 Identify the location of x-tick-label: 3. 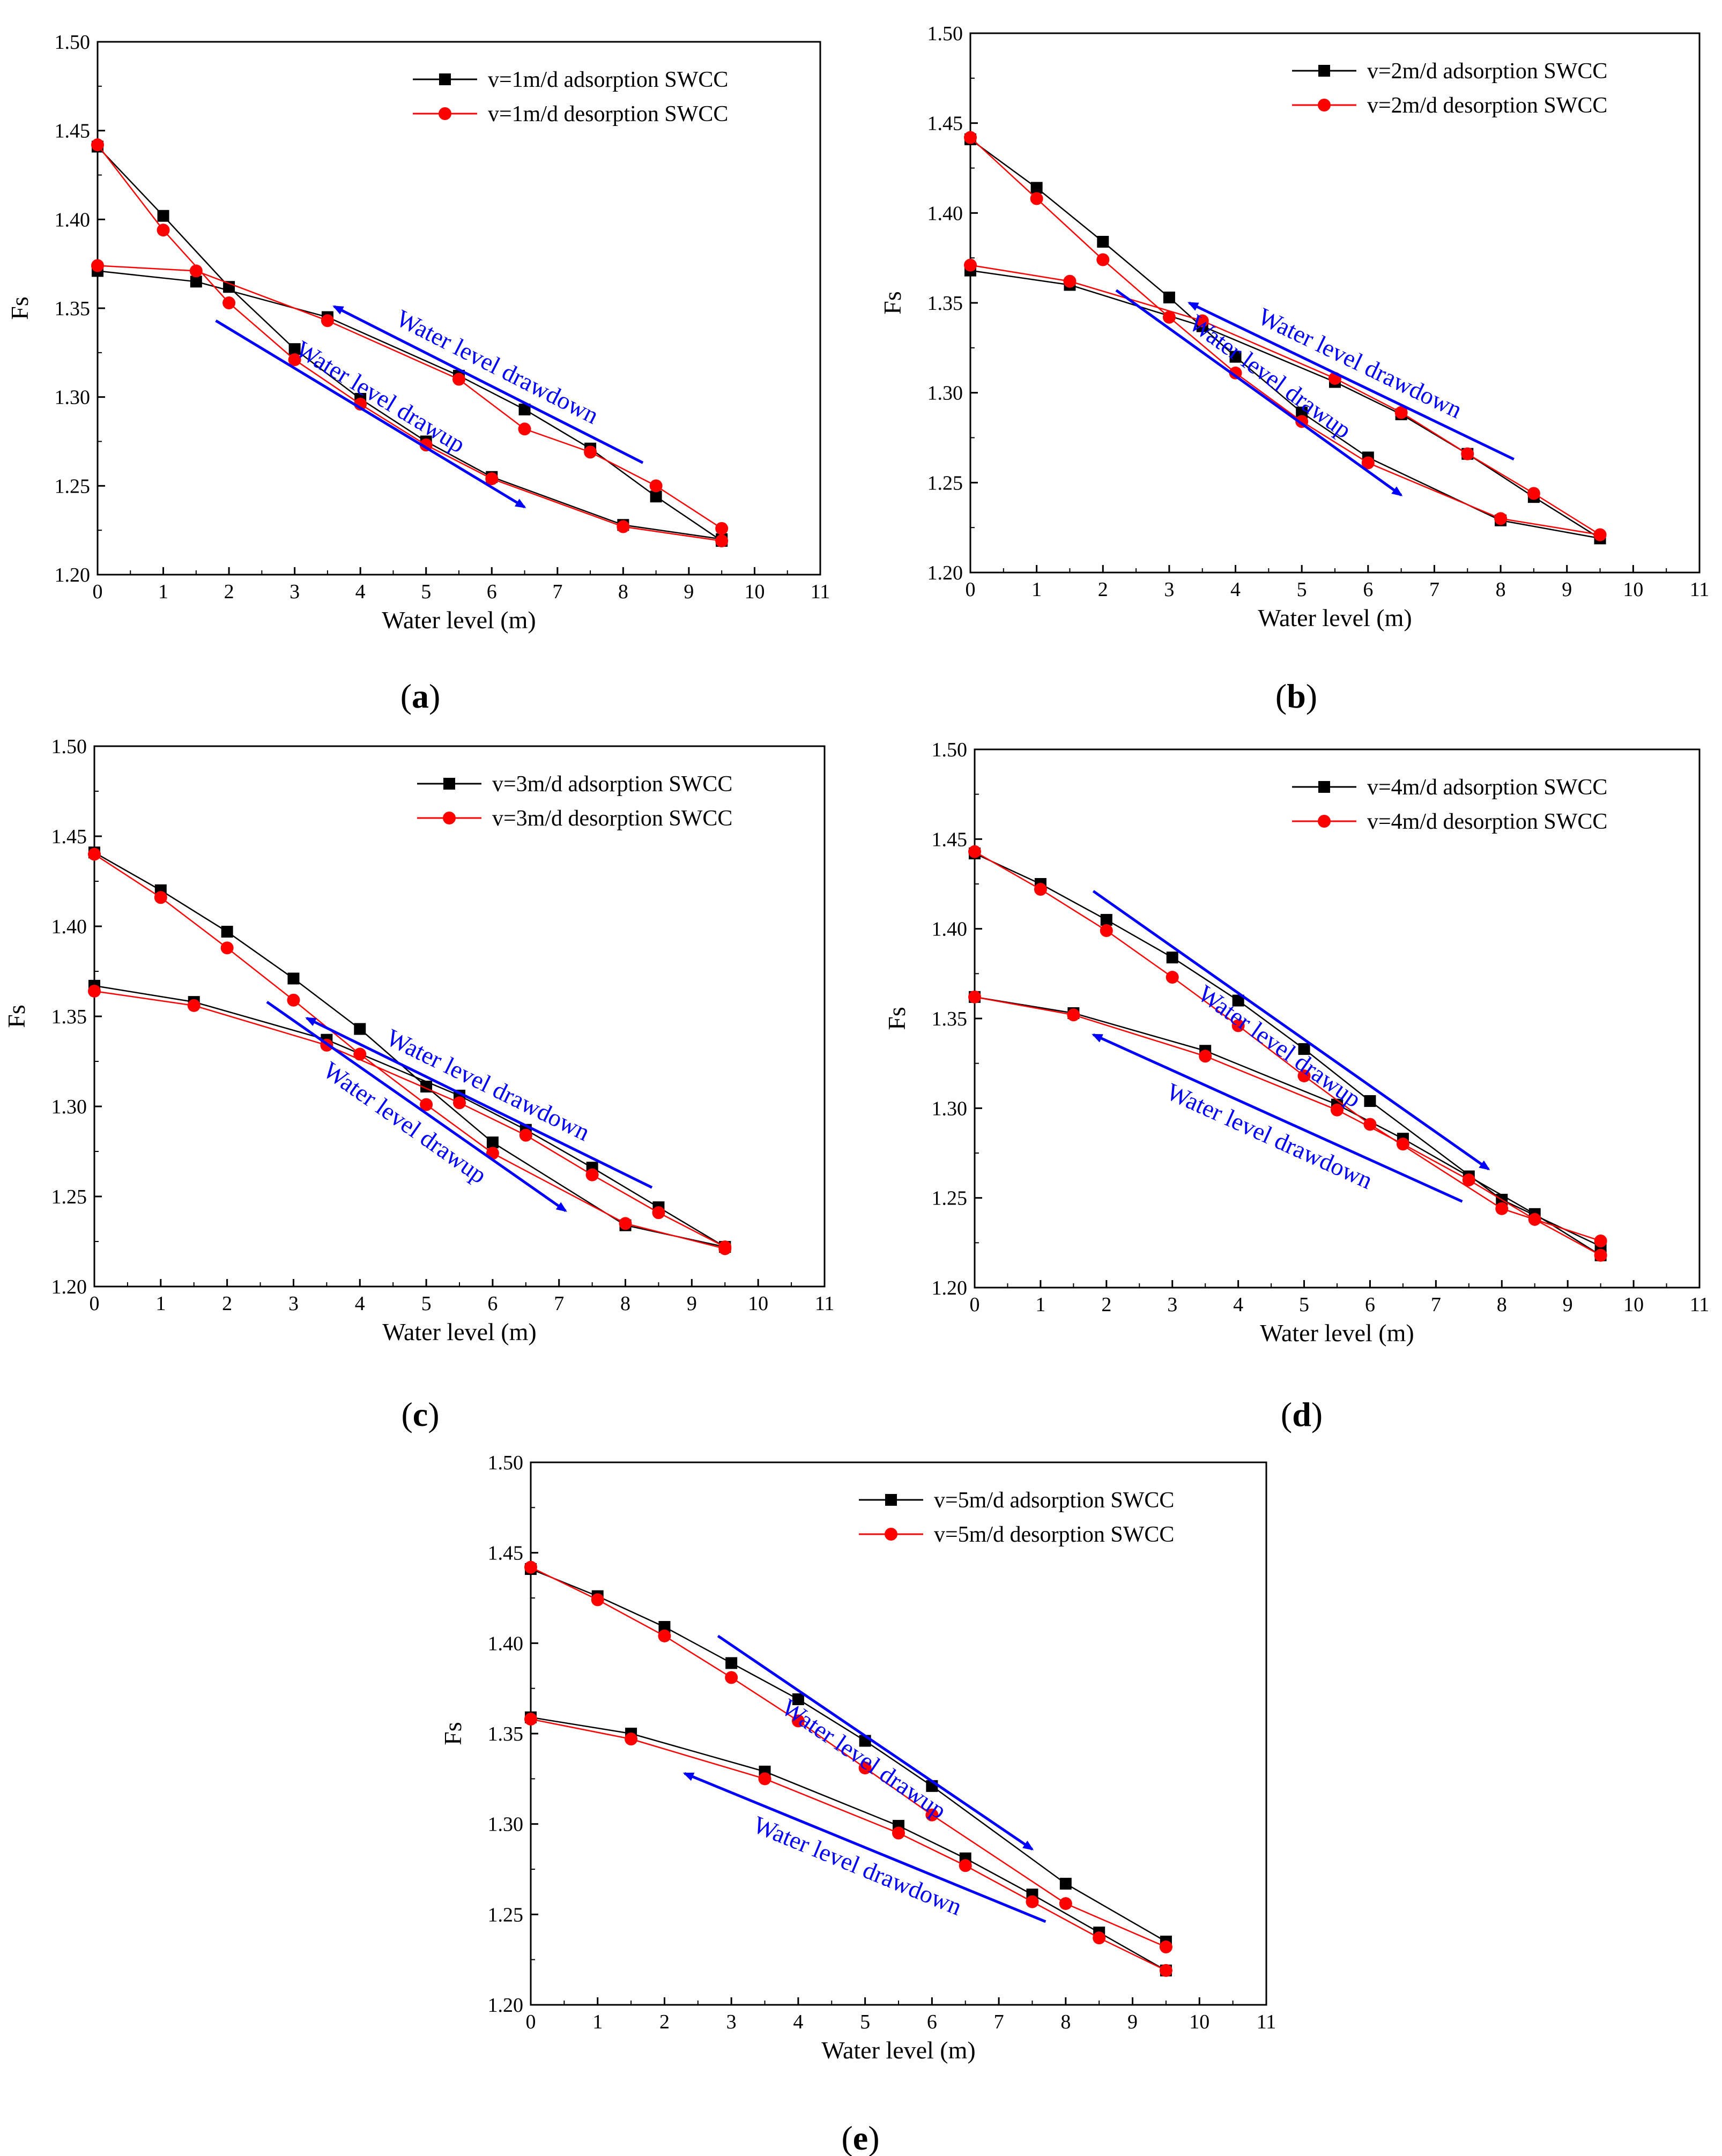
(293, 1303).